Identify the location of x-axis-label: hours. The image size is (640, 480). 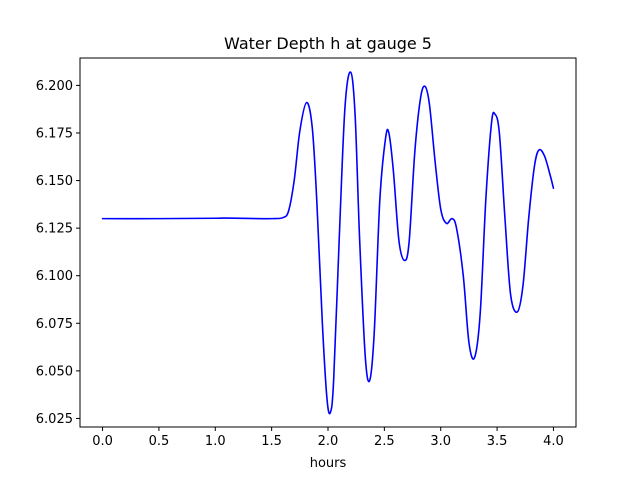
(328, 463).